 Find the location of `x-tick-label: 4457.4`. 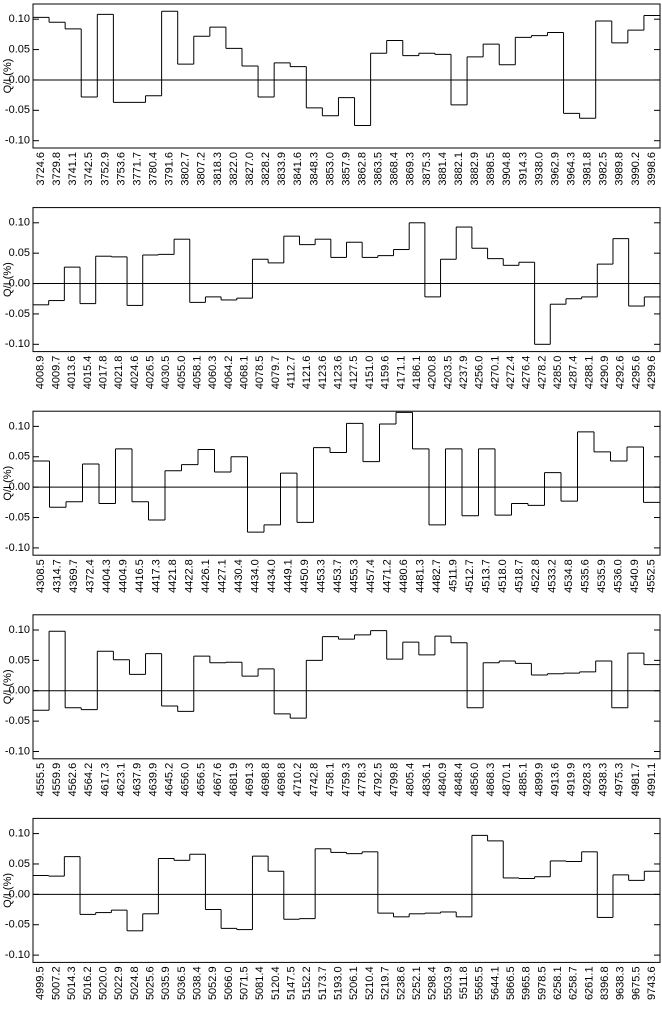

x-tick-label: 4457.4 is located at coordinates (371, 576).